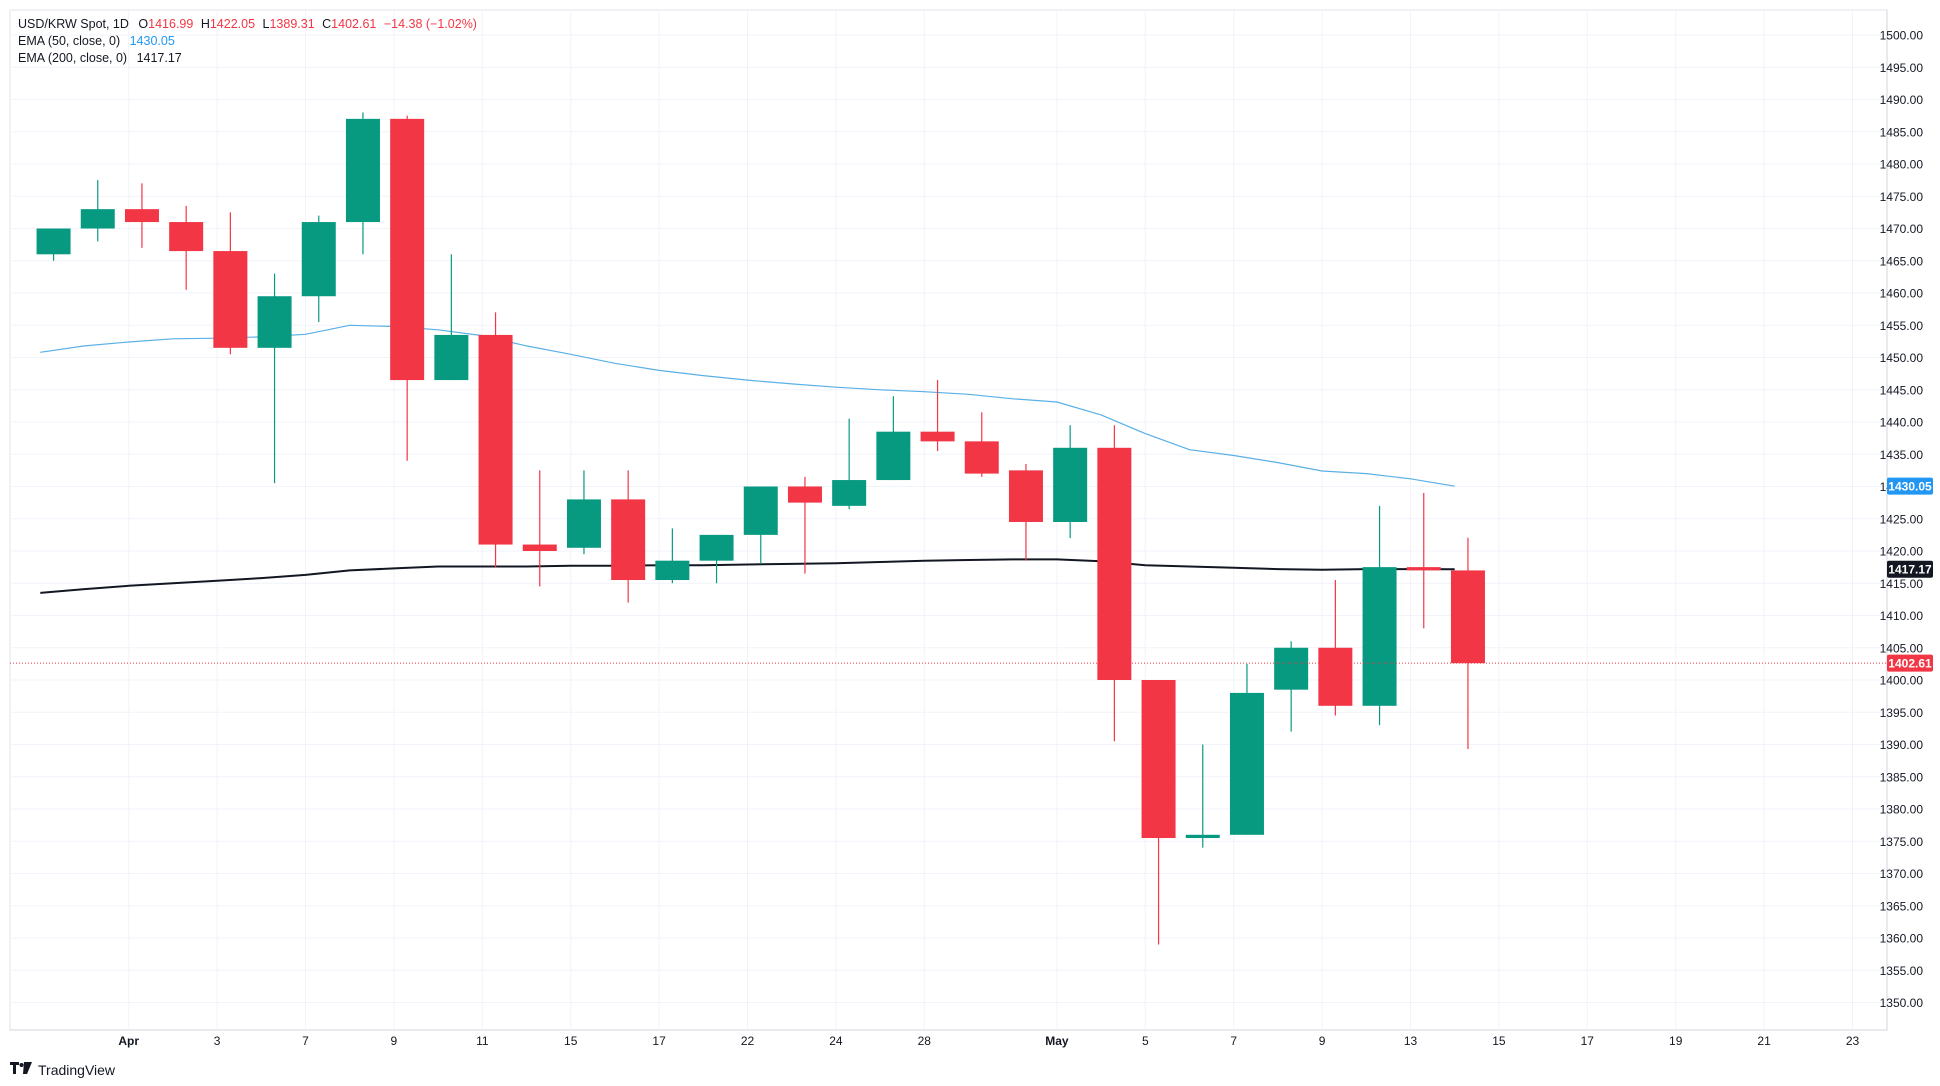  I want to click on legend-ema200-row: EMA (200, close, 0) 1417.17, so click(247, 58).